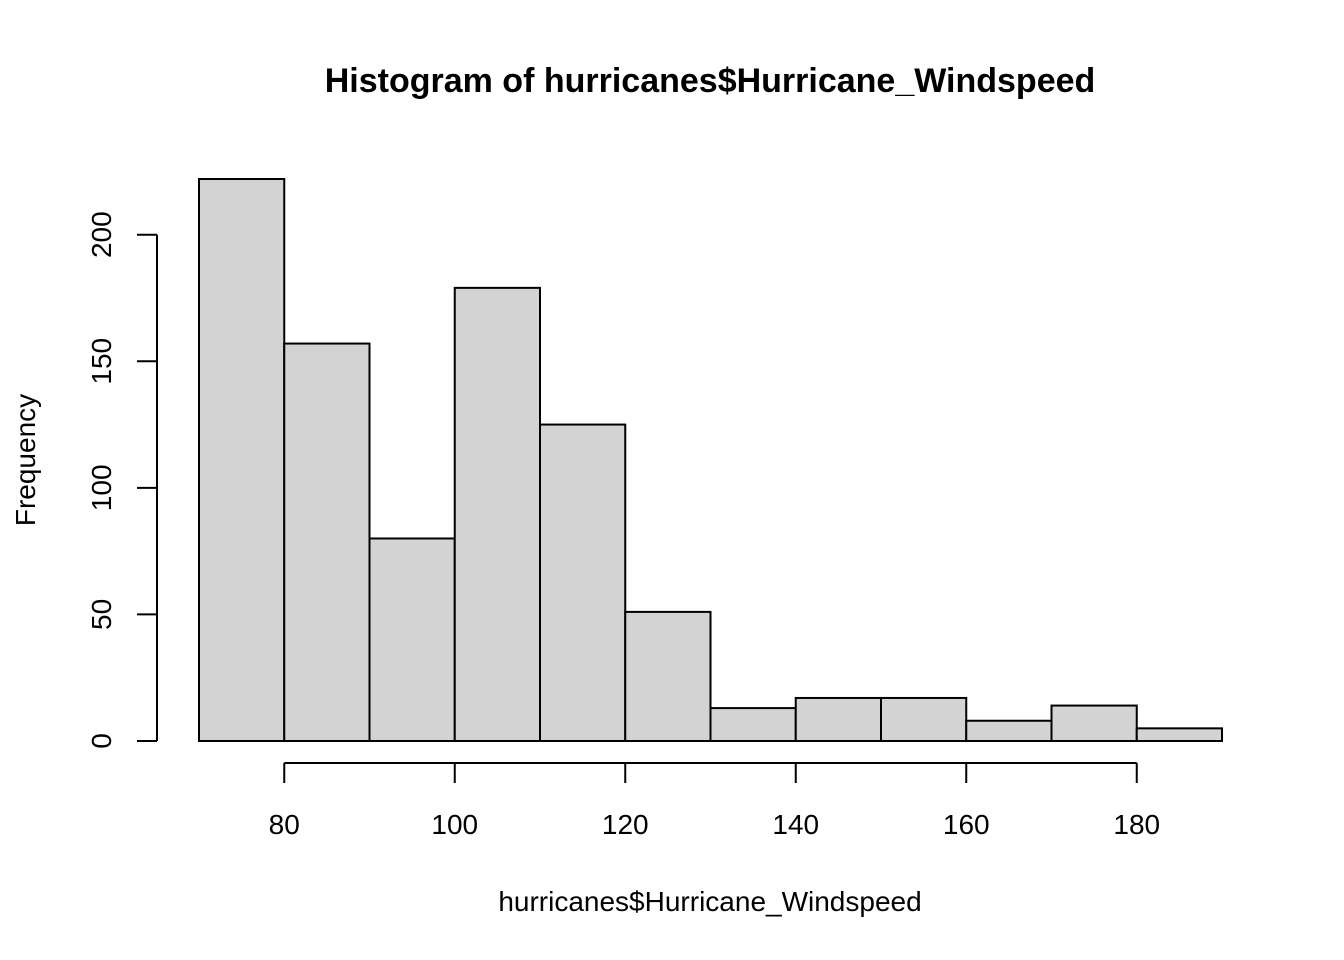 The height and width of the screenshot is (960, 1344). I want to click on x-tick-label: 160, so click(966, 824).